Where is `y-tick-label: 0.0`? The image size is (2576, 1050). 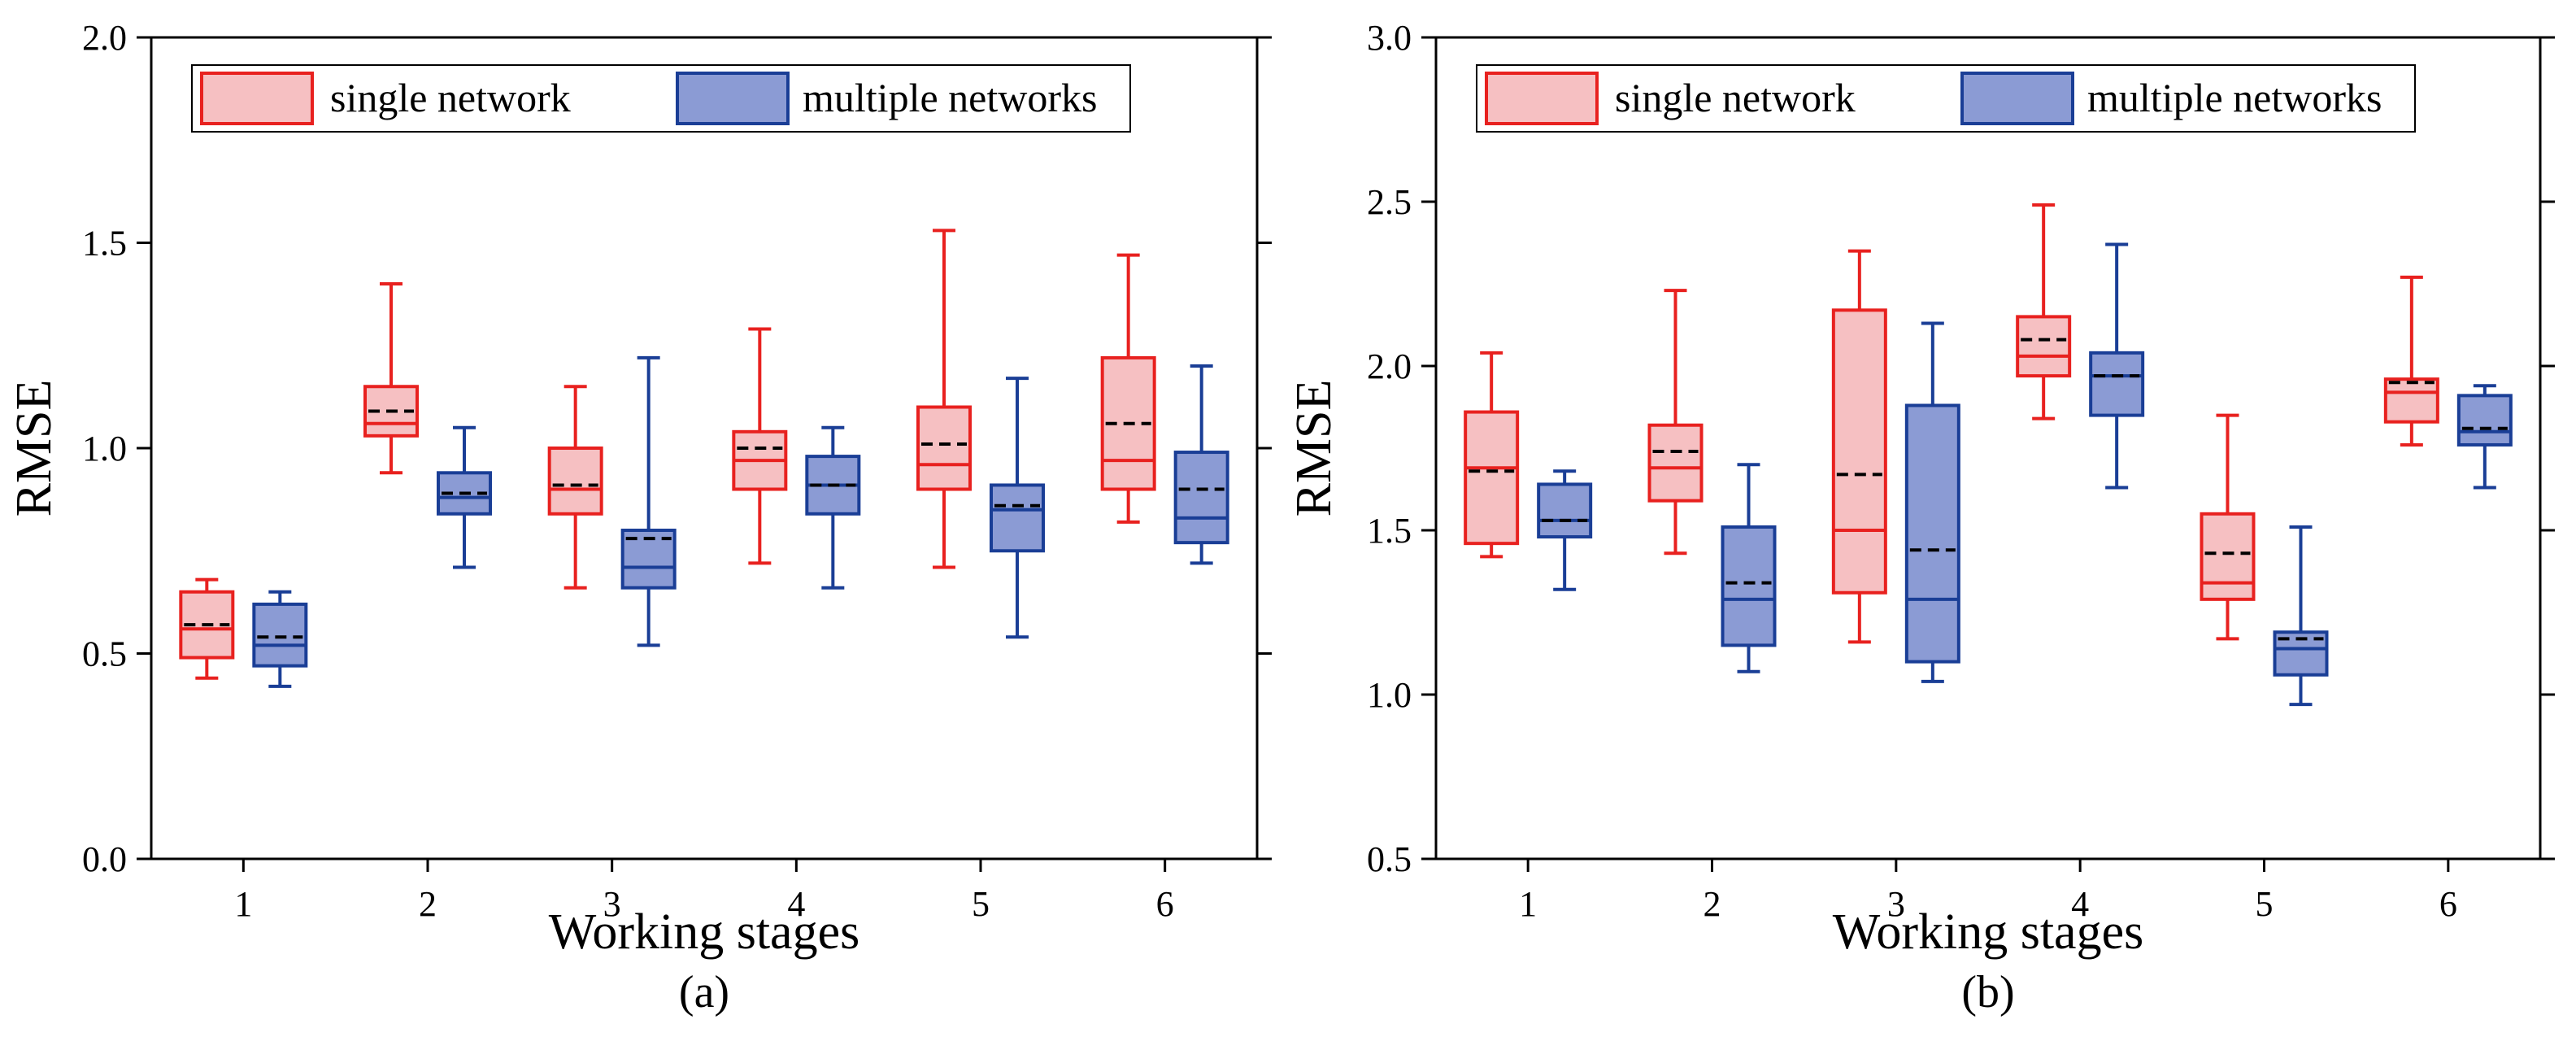
y-tick-label: 0.0 is located at coordinates (105, 859).